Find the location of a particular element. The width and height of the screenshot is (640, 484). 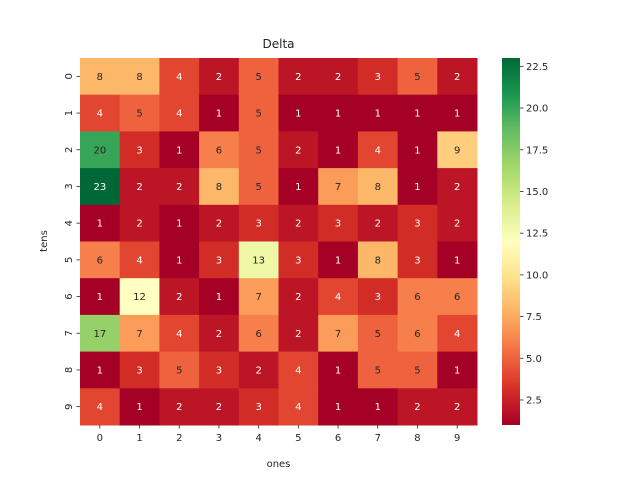

colorbar-tick-label: 10.0 is located at coordinates (537, 275).